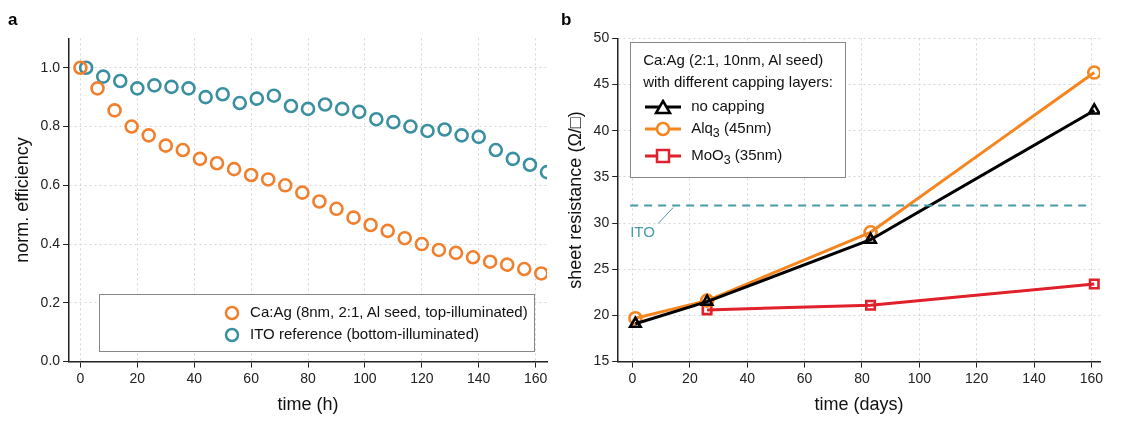  Describe the element at coordinates (601, 268) in the screenshot. I see `y-tick-label: 25` at that location.